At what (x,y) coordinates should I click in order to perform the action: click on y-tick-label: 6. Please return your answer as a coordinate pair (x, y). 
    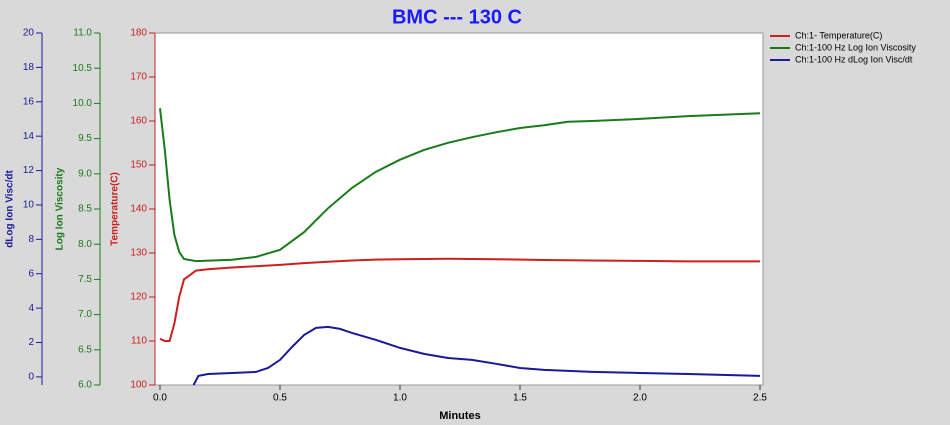
    Looking at the image, I should click on (31, 273).